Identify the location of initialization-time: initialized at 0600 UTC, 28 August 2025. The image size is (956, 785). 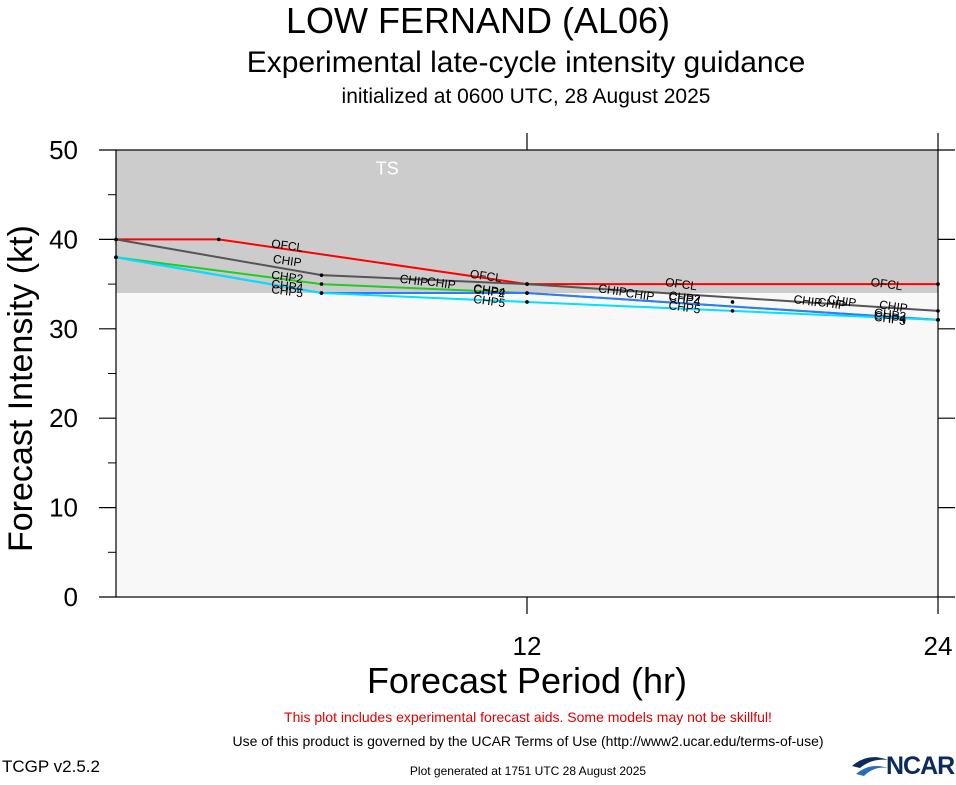
(526, 96).